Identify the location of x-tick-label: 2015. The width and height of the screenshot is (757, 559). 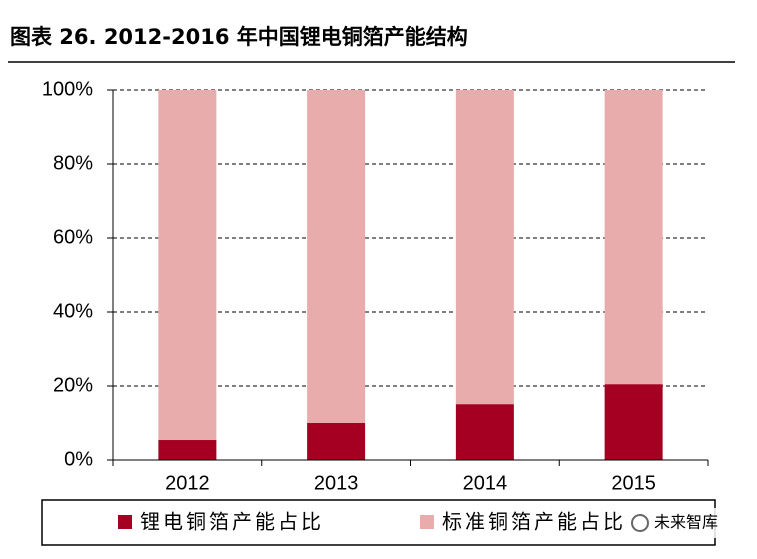
(633, 483).